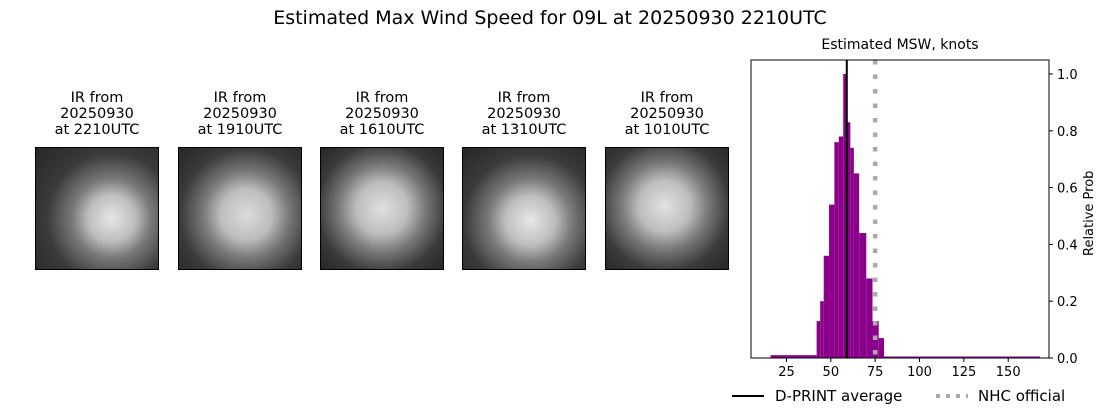  Describe the element at coordinates (839, 396) in the screenshot. I see `dprint-legend-label: D-PRINT average` at that location.